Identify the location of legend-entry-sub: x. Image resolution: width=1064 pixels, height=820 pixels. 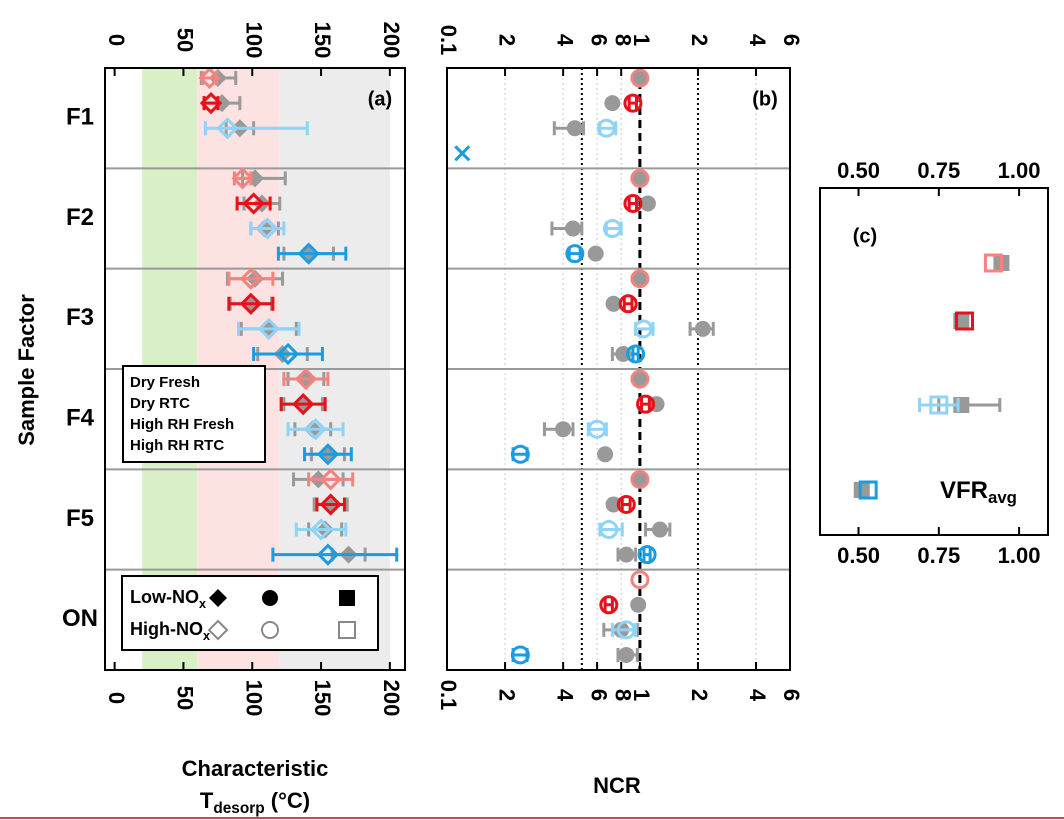
(206, 636).